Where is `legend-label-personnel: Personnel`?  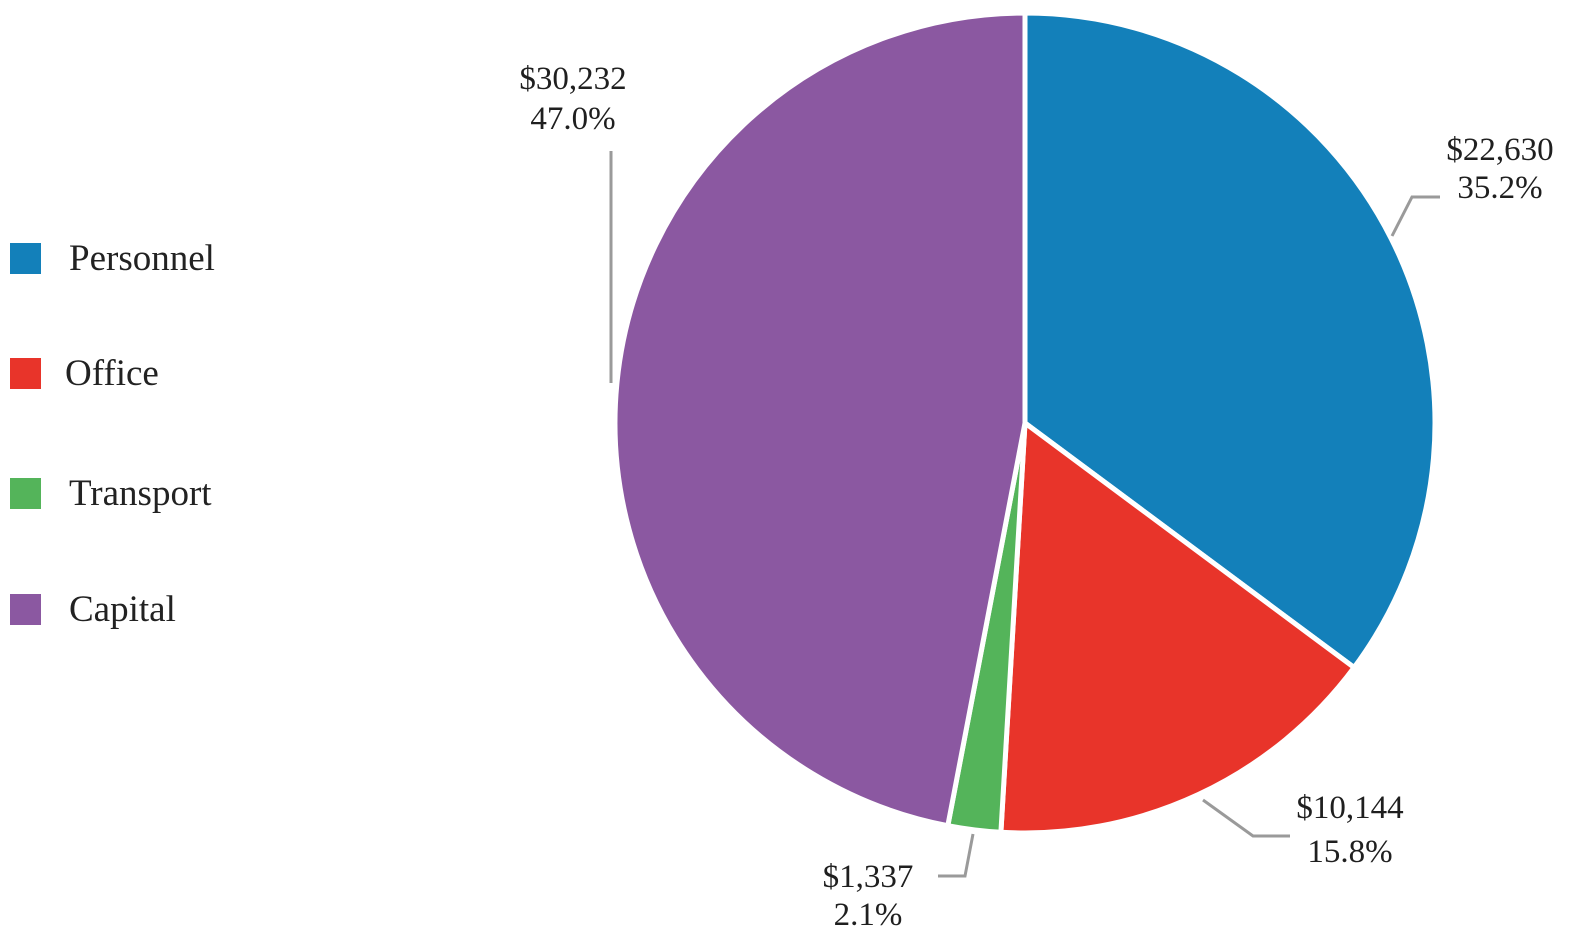 legend-label-personnel: Personnel is located at coordinates (142, 258).